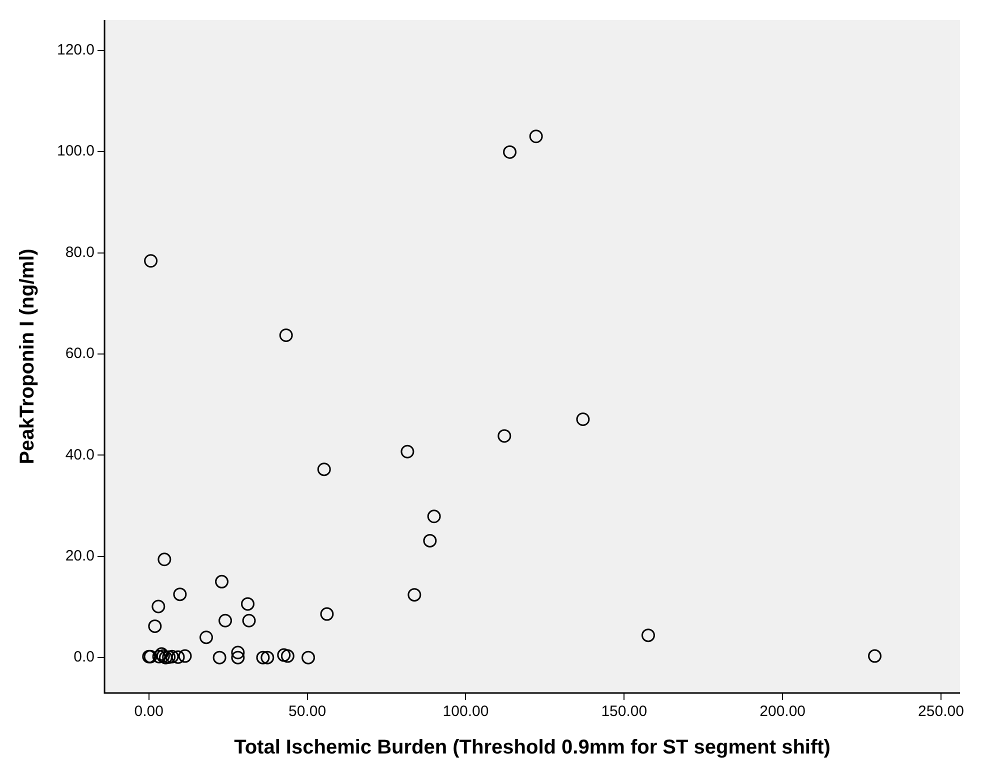  Describe the element at coordinates (307, 711) in the screenshot. I see `x-tick-label: 50.00` at that location.